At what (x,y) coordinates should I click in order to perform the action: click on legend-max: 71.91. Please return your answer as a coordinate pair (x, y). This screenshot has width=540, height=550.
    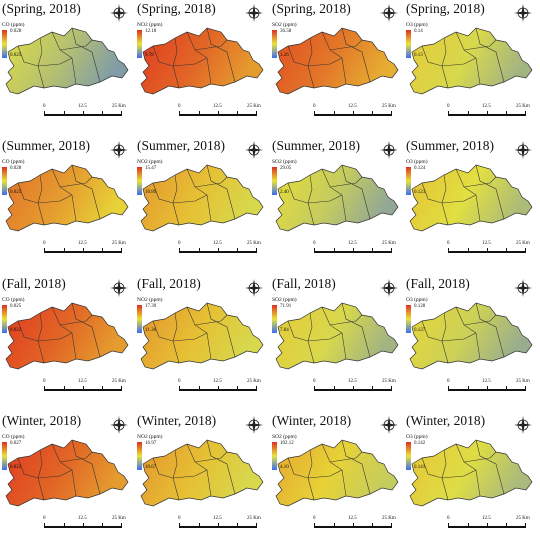
    Looking at the image, I should click on (286, 306).